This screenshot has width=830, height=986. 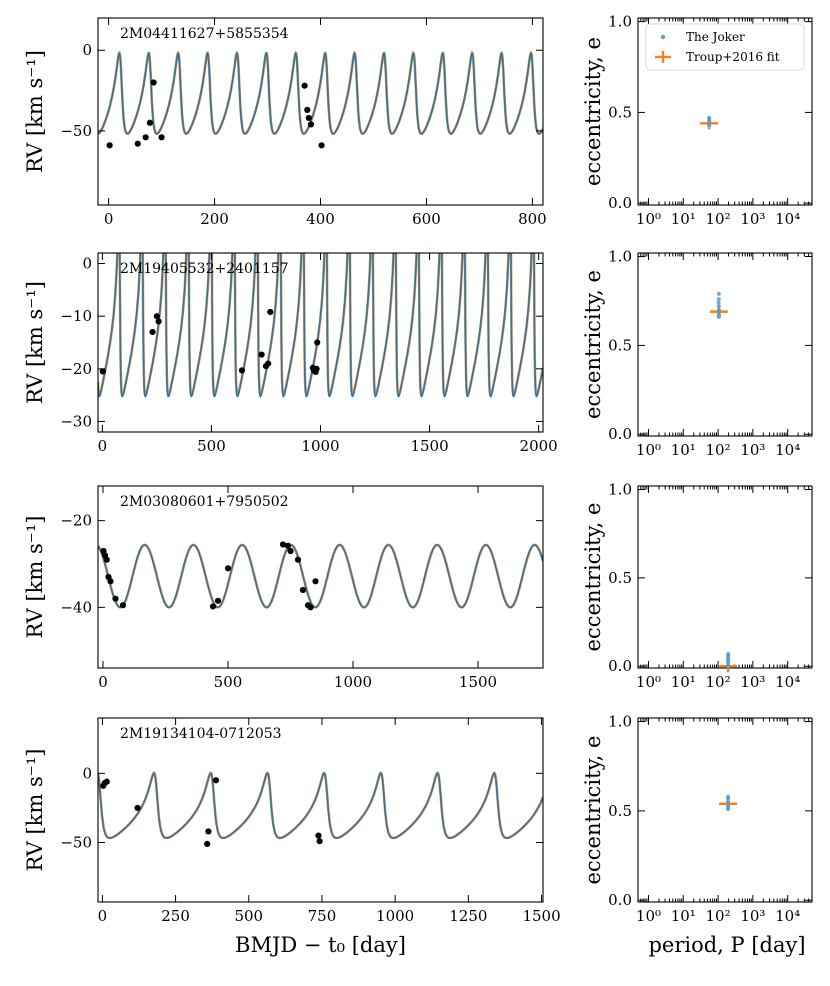 What do you see at coordinates (787, 219) in the screenshot?
I see `x-tick-label: 10⁴` at bounding box center [787, 219].